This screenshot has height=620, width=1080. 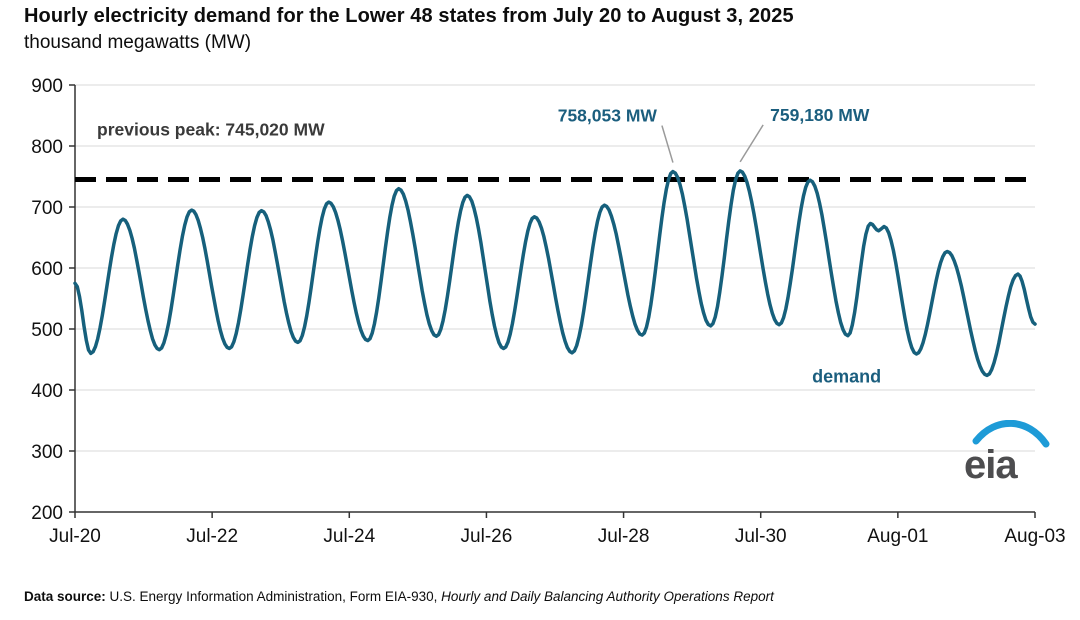 I want to click on y-axis-tick-label: 400, so click(x=47, y=391).